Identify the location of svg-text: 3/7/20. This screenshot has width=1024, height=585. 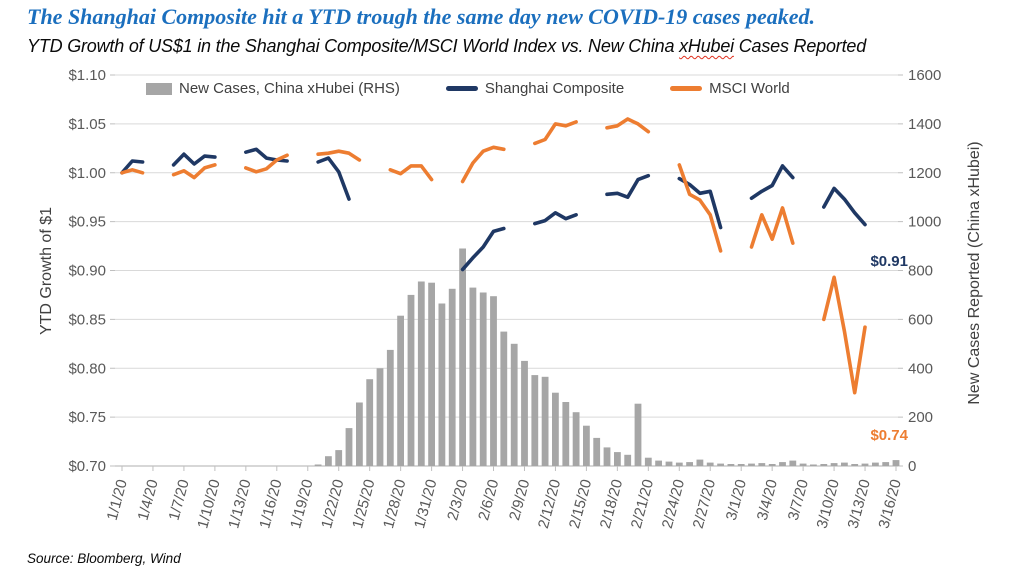
(798, 500).